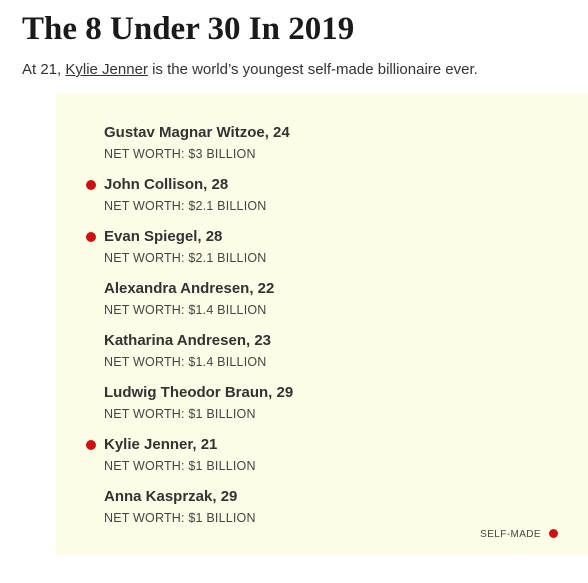 The image size is (588, 583). What do you see at coordinates (325, 454) in the screenshot?
I see `list-item: Kylie Jenner, 21 NET WORTH: $1 BILLION` at bounding box center [325, 454].